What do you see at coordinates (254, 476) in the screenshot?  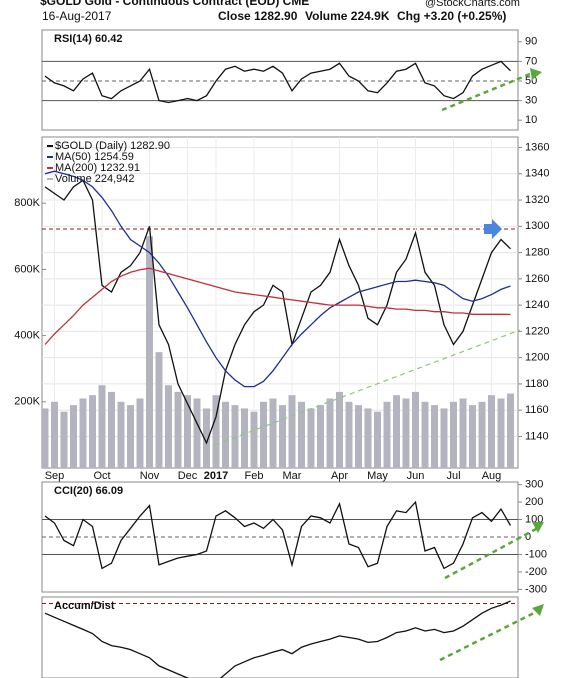 I see `x-tick-label: Feb` at bounding box center [254, 476].